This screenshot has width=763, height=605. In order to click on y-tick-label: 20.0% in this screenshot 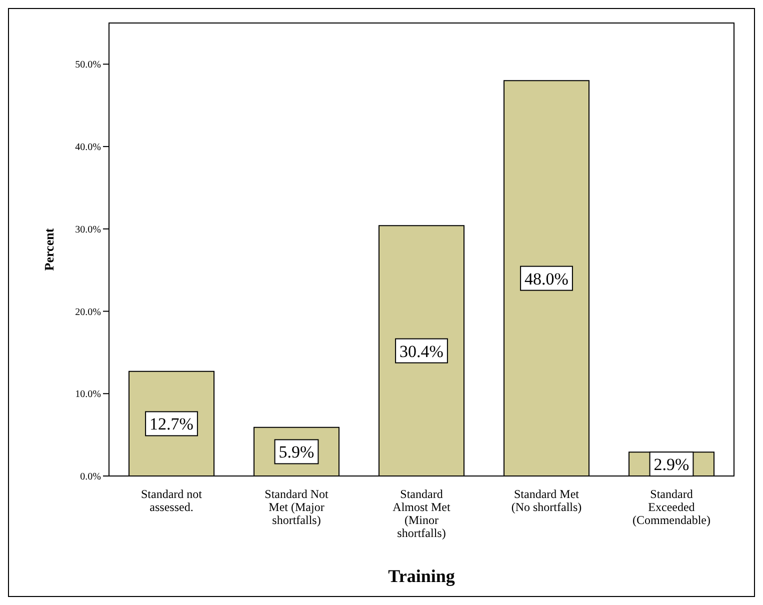, I will do `click(88, 312)`.